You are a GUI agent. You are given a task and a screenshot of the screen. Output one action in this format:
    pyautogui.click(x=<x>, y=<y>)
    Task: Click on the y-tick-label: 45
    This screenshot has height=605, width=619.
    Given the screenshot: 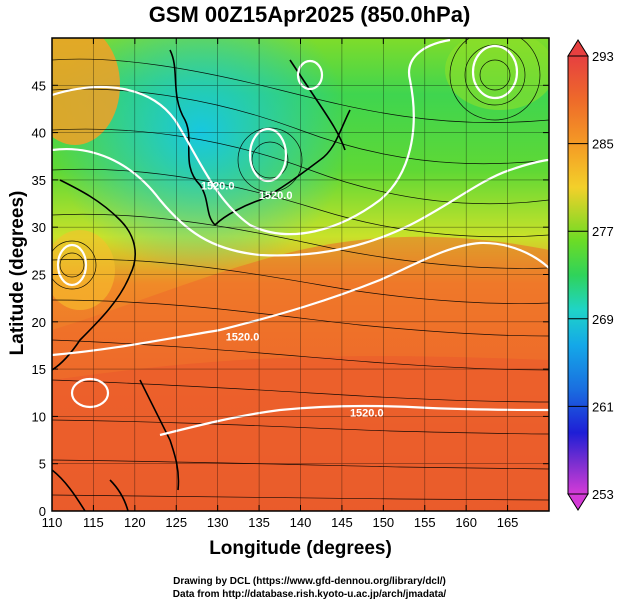 What is the action you would take?
    pyautogui.click(x=39, y=85)
    